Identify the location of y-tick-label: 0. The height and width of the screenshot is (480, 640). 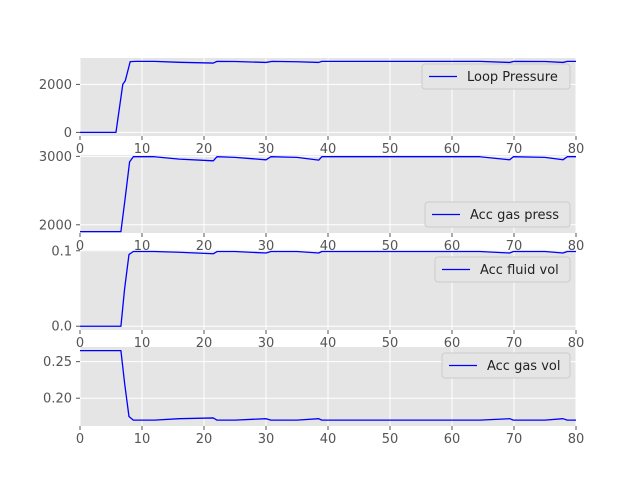
(68, 133).